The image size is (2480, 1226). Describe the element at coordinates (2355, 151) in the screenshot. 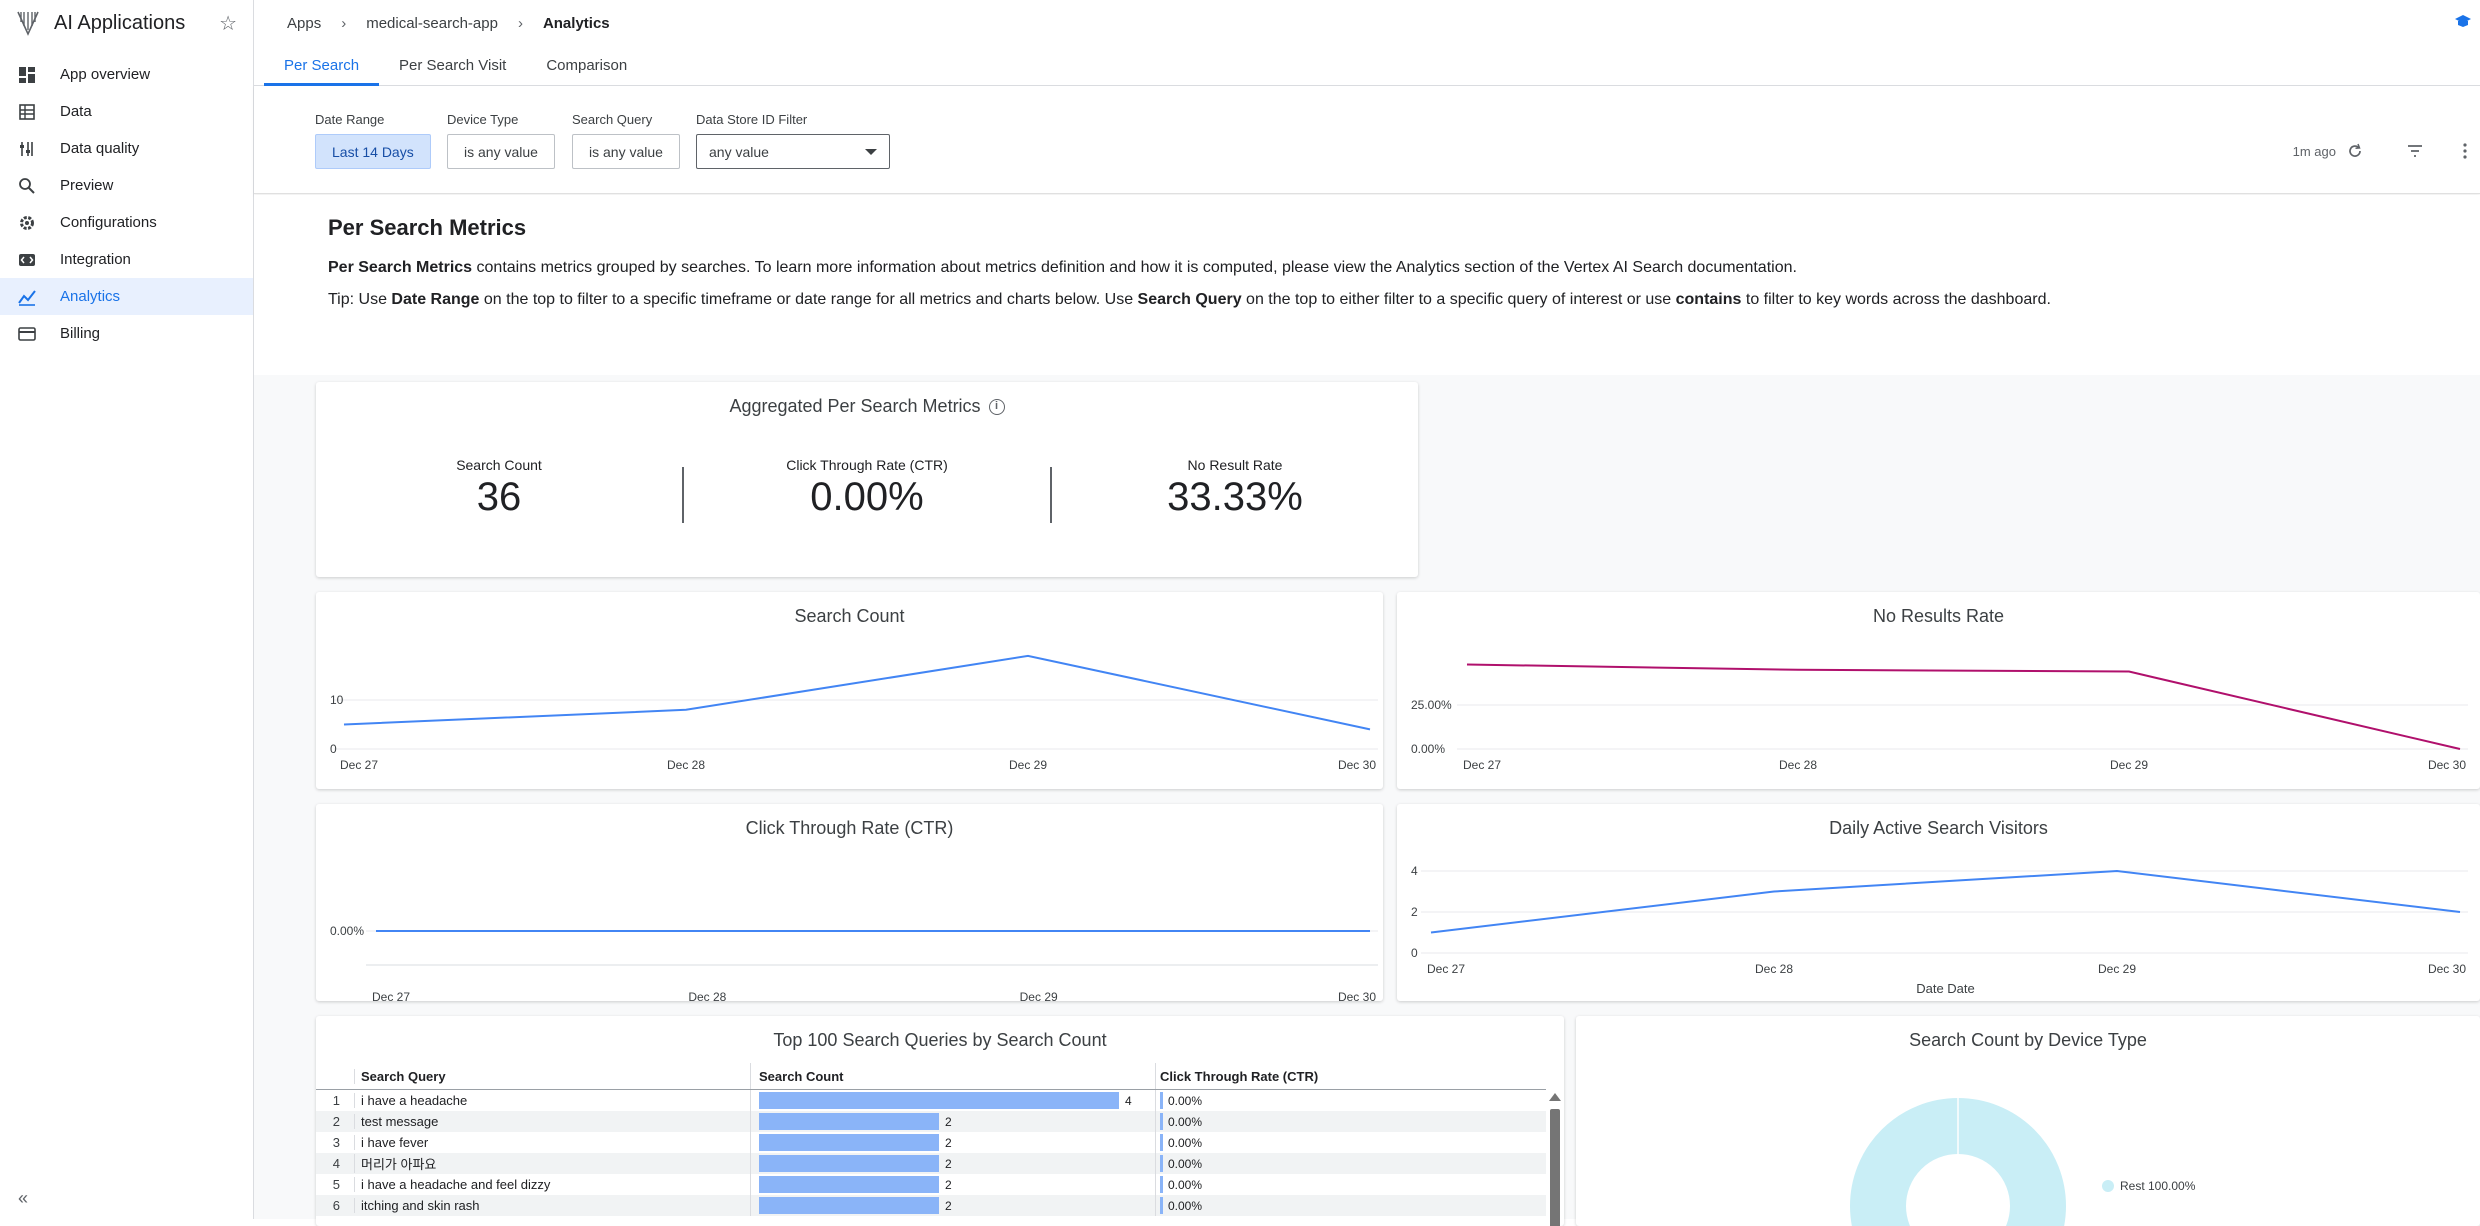

I see `refresh-icon` at that location.